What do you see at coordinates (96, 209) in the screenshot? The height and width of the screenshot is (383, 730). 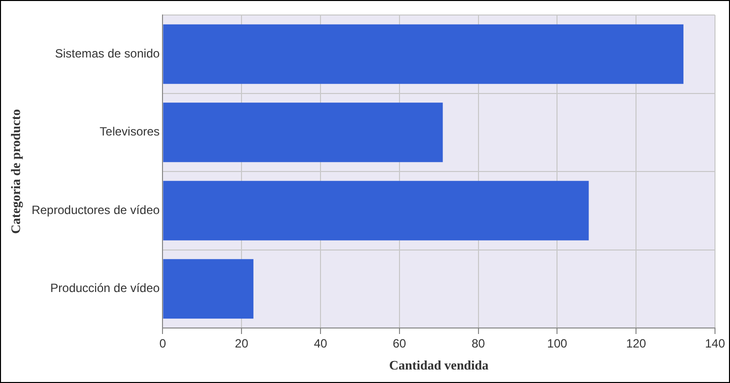 I see `y-tick-label: Reproductores de vídeo` at bounding box center [96, 209].